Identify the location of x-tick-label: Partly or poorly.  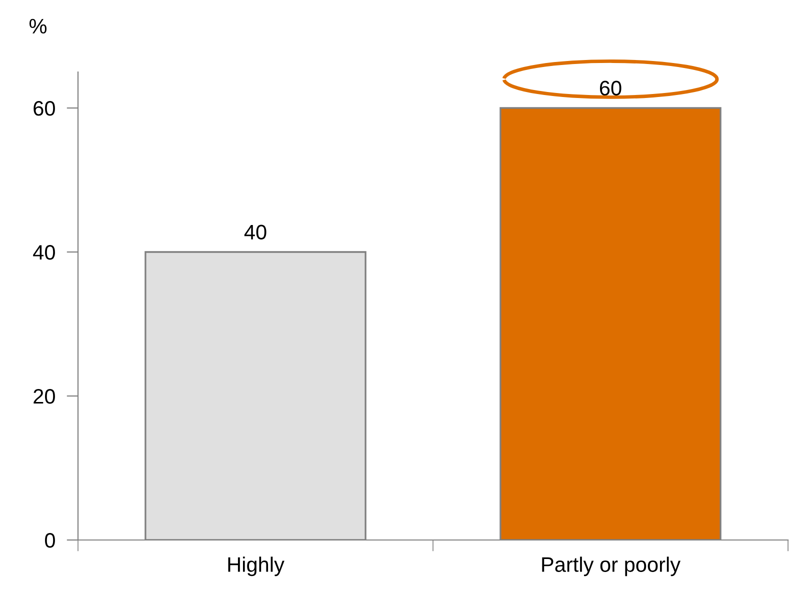
(611, 566).